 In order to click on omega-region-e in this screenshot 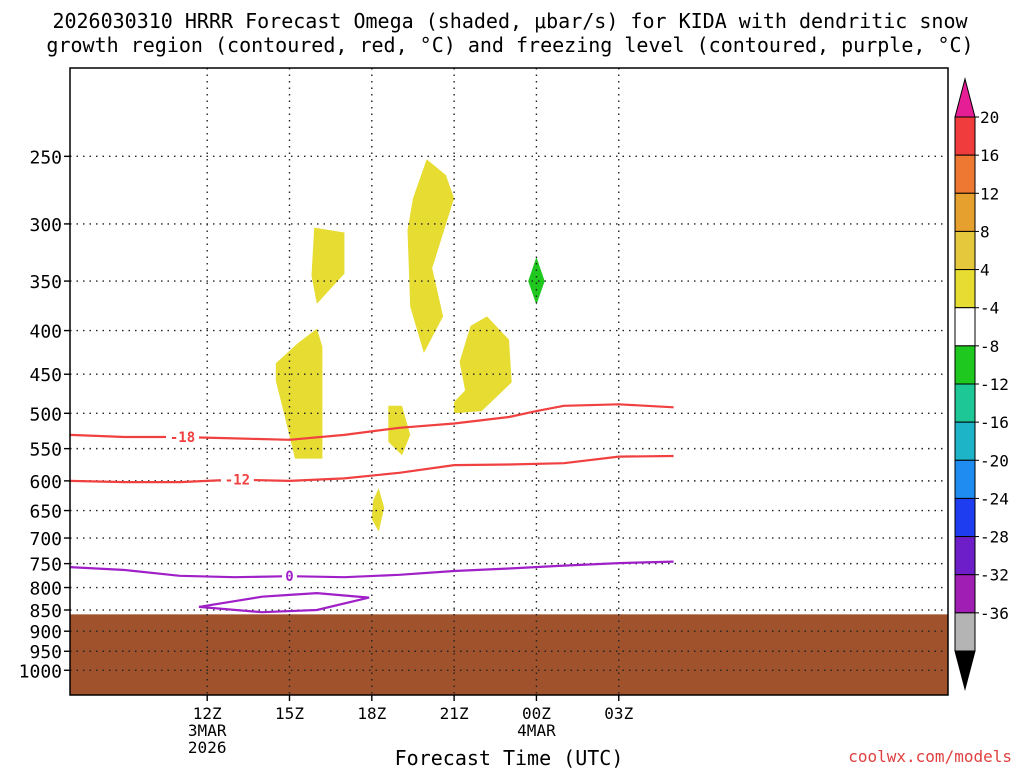, I will do `click(399, 430)`.